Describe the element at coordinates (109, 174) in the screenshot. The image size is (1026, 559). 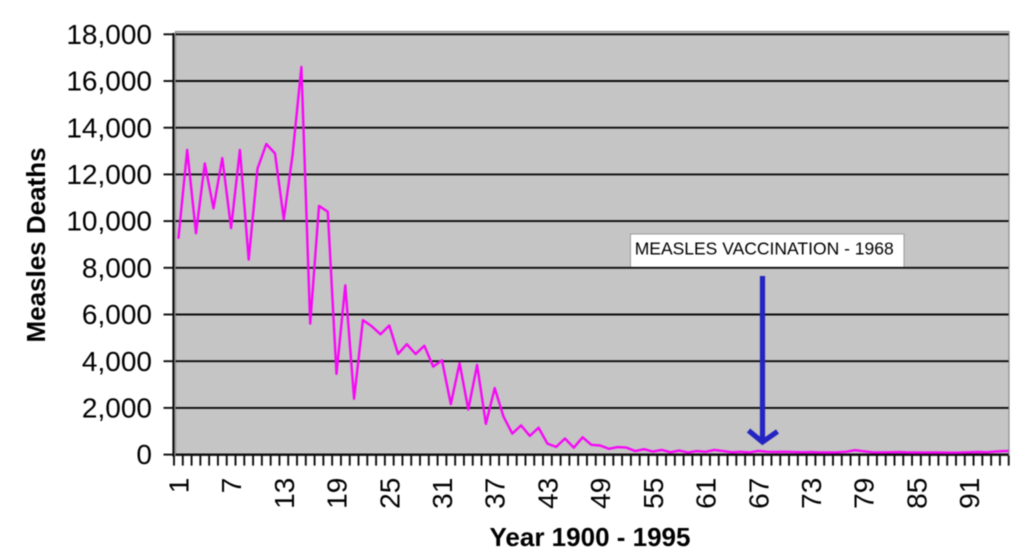
I see `svg-text: 12,000` at that location.